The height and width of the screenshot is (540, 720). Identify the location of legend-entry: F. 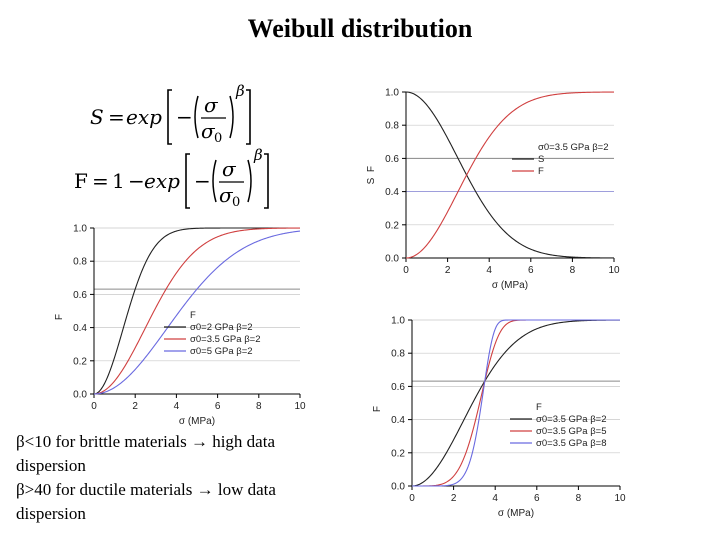
(541, 171).